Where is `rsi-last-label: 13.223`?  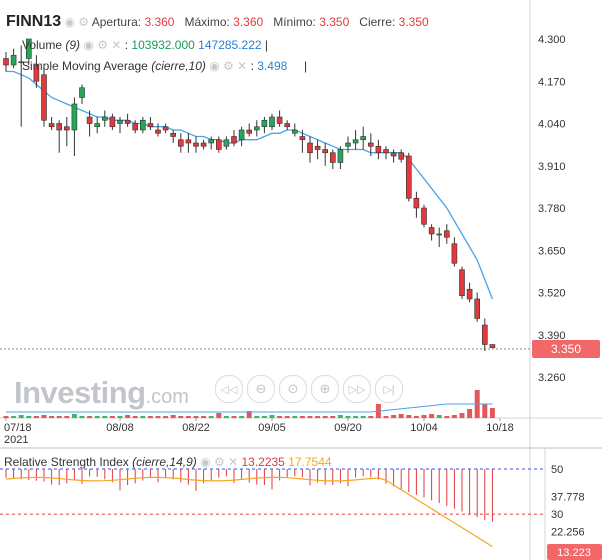
rsi-last-label: 13.223 is located at coordinates (574, 553).